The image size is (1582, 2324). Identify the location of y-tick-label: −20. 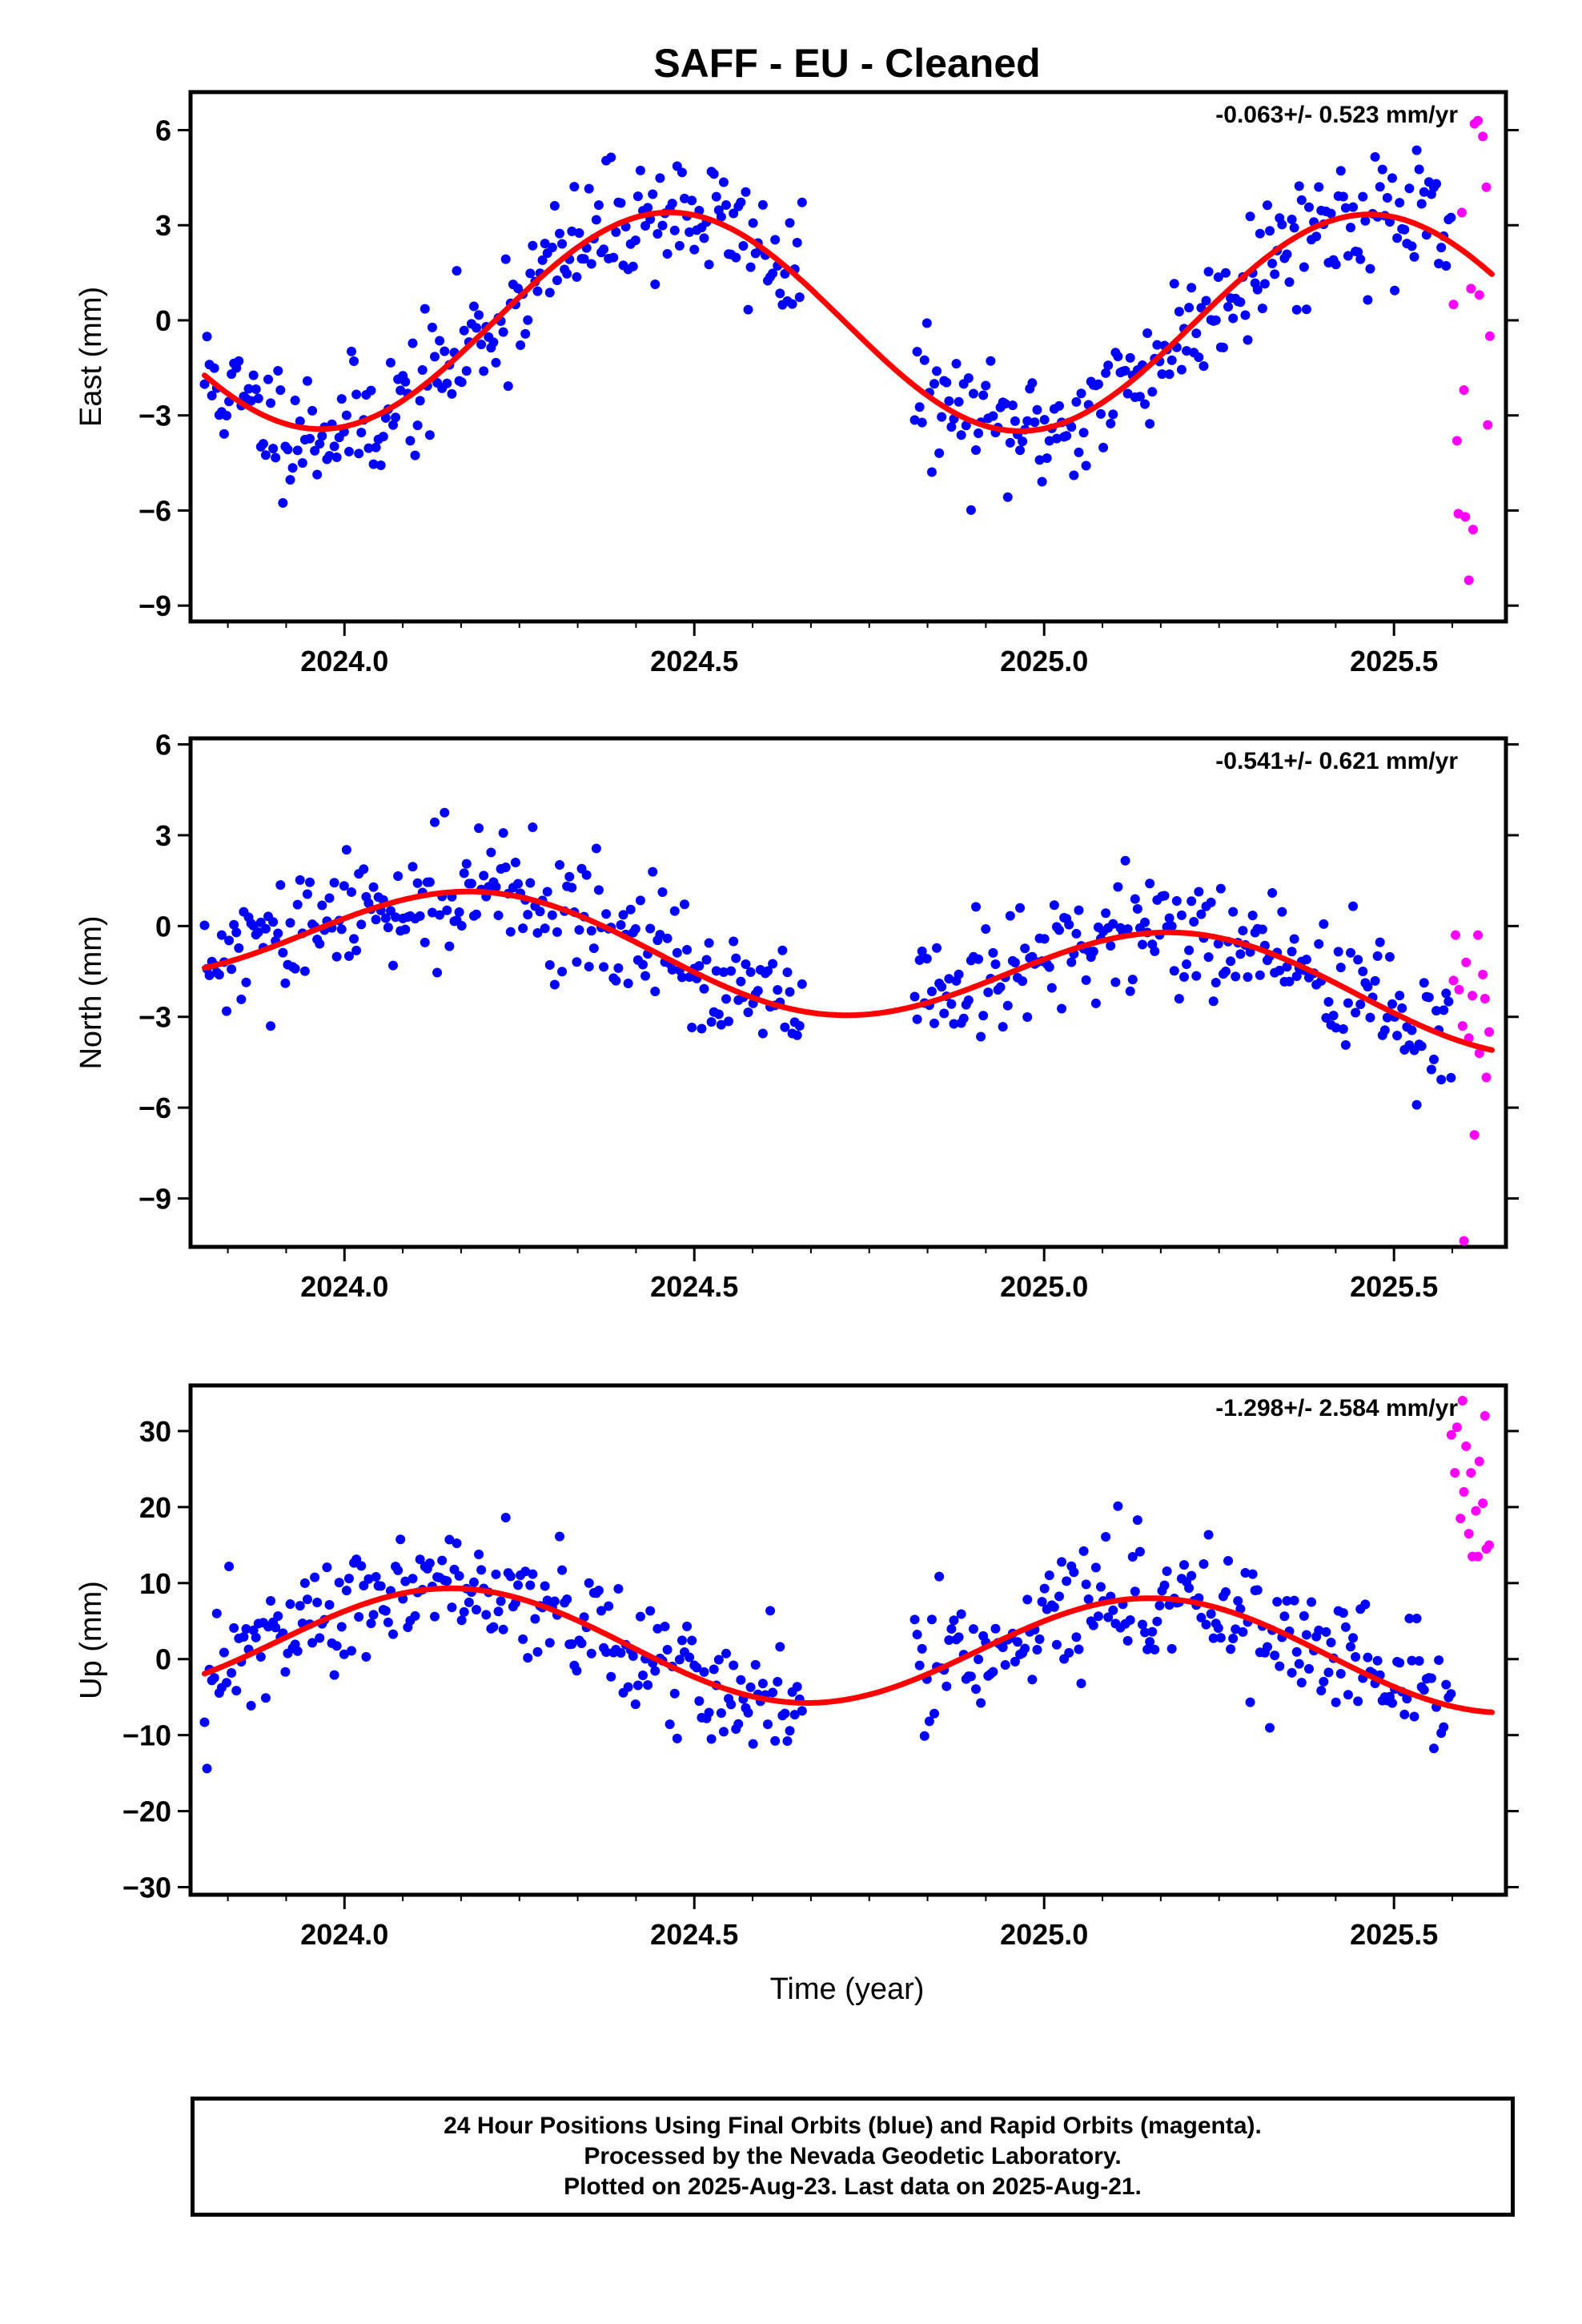
(146, 1811).